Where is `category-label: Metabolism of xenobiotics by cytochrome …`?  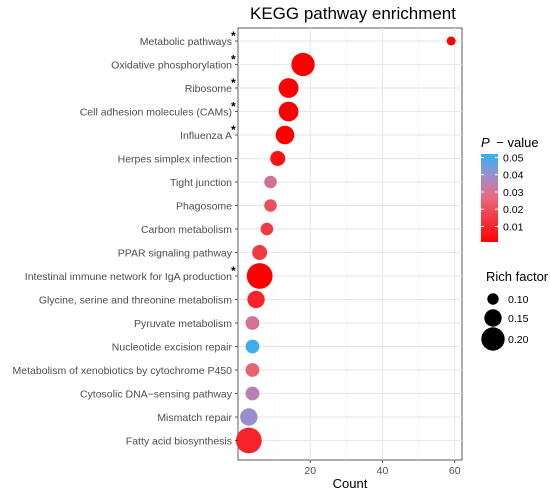 category-label: Metabolism of xenobiotics by cytochrome … is located at coordinates (123, 371).